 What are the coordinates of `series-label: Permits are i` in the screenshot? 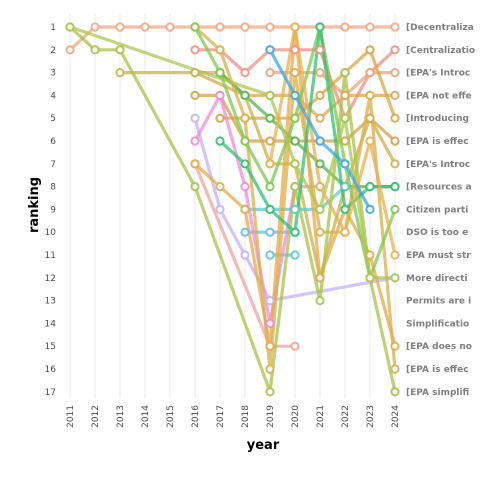 It's located at (438, 302).